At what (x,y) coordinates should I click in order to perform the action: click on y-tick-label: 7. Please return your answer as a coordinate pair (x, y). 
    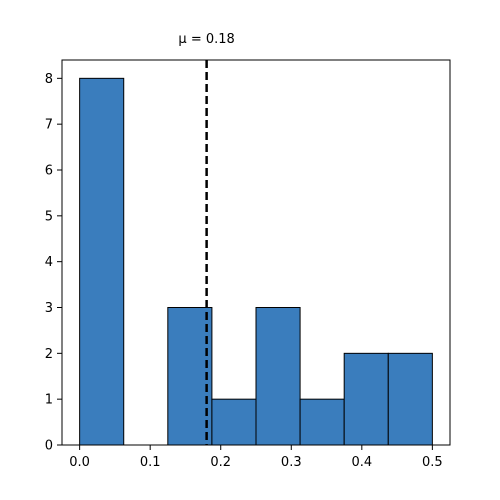
    Looking at the image, I should click on (49, 125).